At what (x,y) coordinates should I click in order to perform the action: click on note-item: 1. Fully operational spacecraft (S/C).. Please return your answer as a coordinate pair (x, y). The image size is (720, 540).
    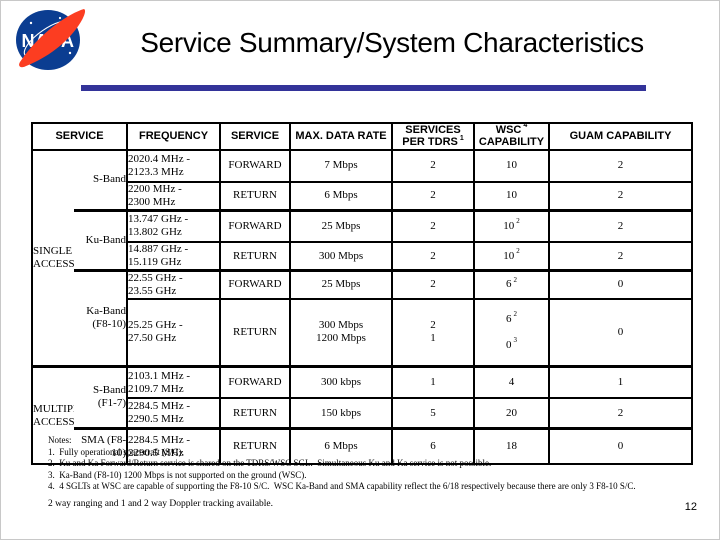
    Looking at the image, I should click on (116, 451).